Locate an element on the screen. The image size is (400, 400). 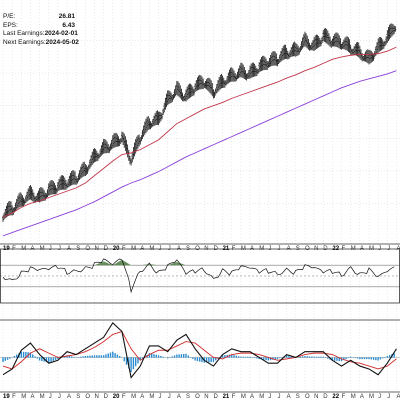
x-axis-year-label: 22 is located at coordinates (335, 397).